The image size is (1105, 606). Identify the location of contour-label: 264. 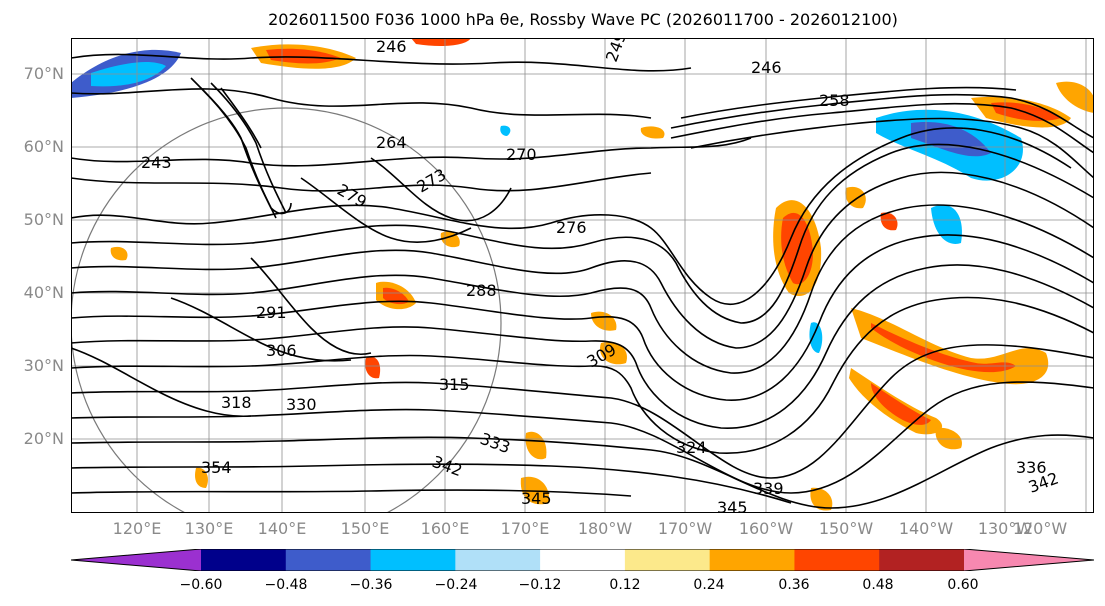
(391, 142).